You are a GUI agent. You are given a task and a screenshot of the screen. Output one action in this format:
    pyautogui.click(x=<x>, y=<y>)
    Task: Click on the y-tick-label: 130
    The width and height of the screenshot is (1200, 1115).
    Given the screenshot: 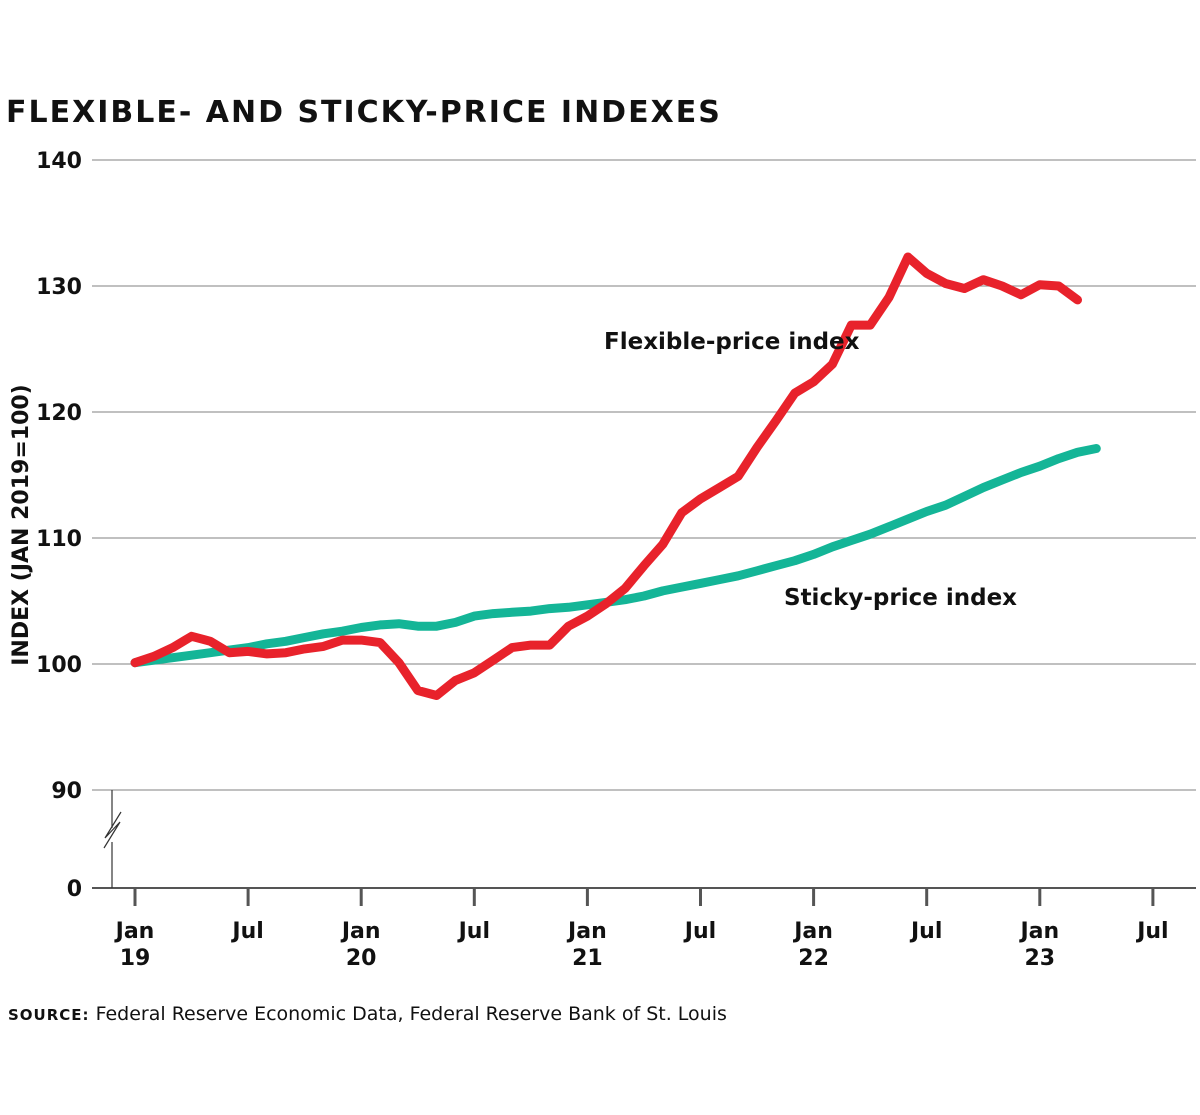 What is the action you would take?
    pyautogui.click(x=59, y=287)
    